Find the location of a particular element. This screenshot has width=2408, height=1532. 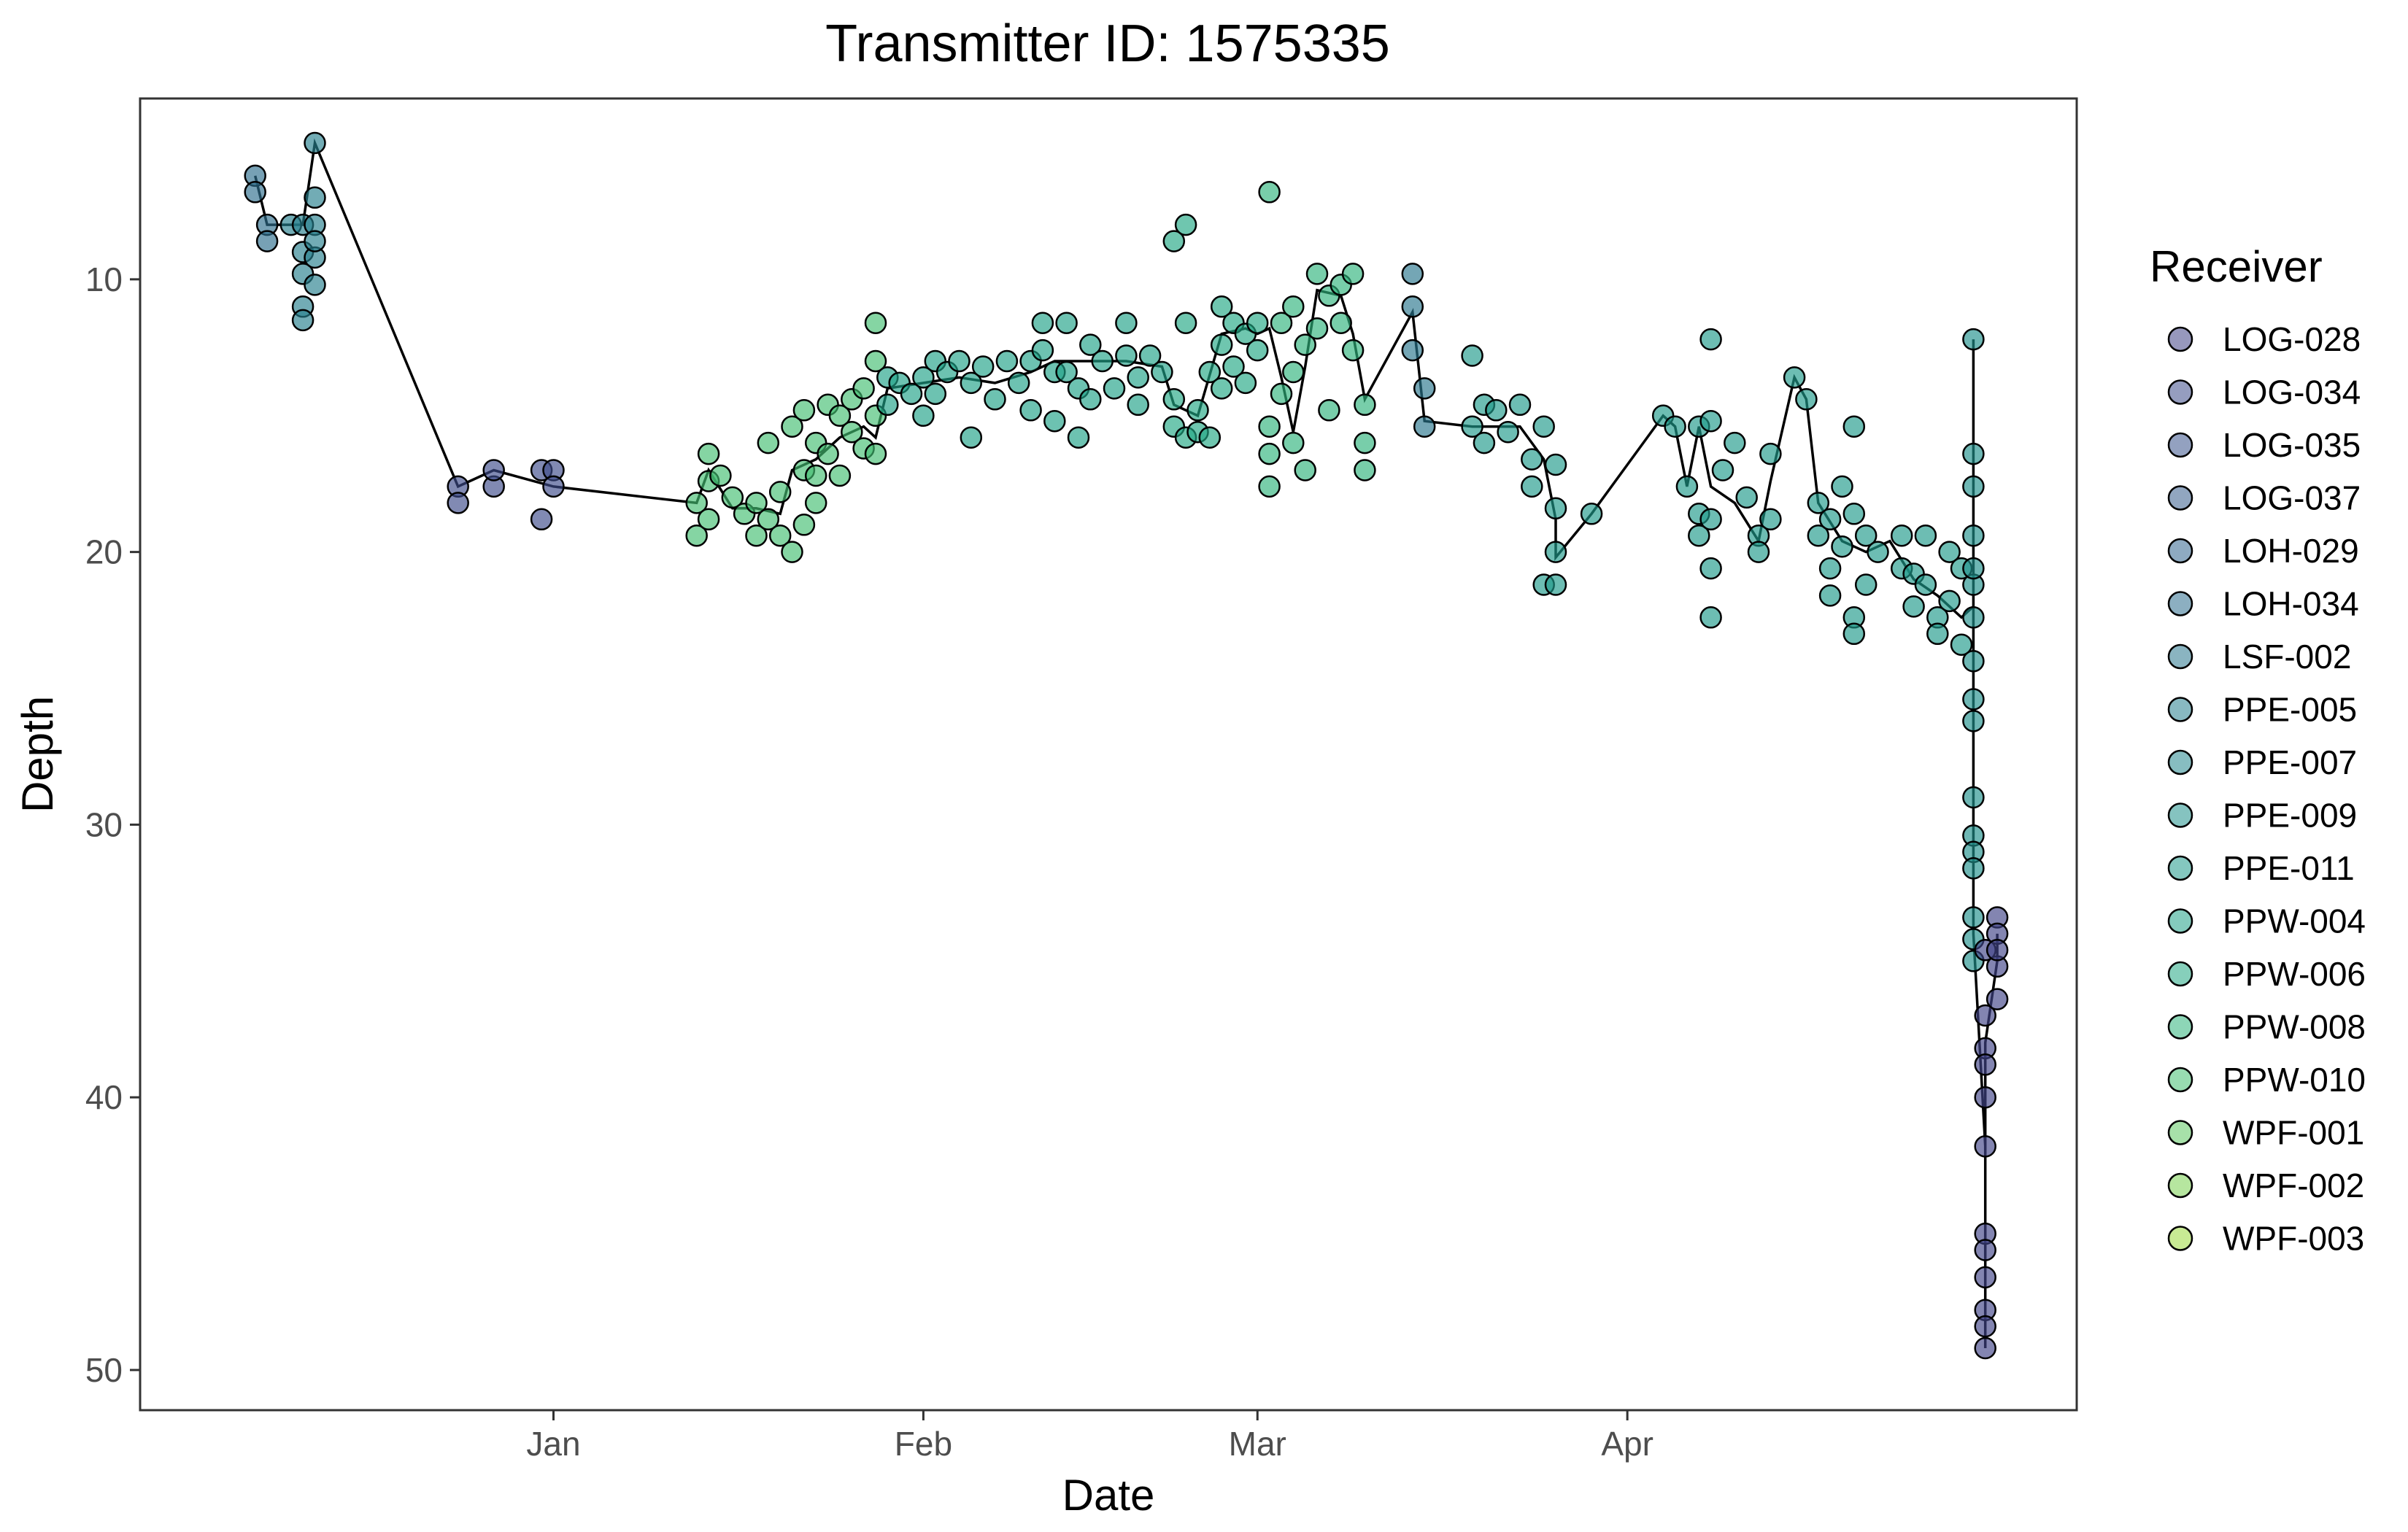

legend-item-ppe-007: PPE-007 is located at coordinates (2262, 762).